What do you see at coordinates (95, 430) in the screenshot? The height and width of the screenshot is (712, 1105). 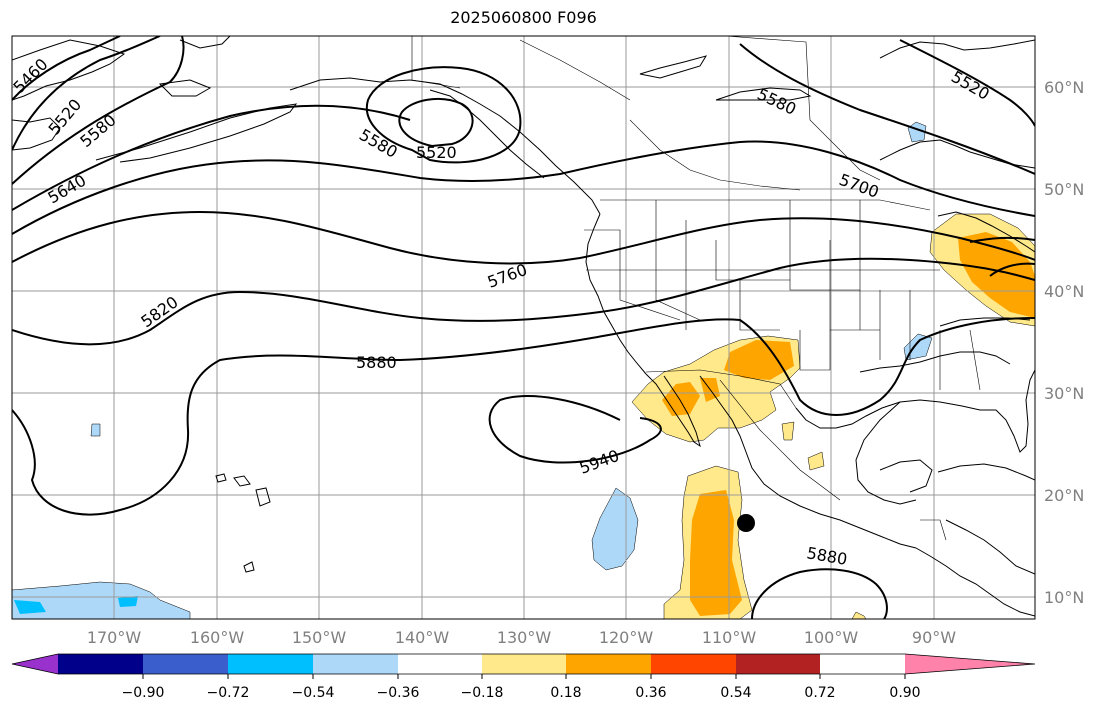 I see `negative-spot-west` at bounding box center [95, 430].